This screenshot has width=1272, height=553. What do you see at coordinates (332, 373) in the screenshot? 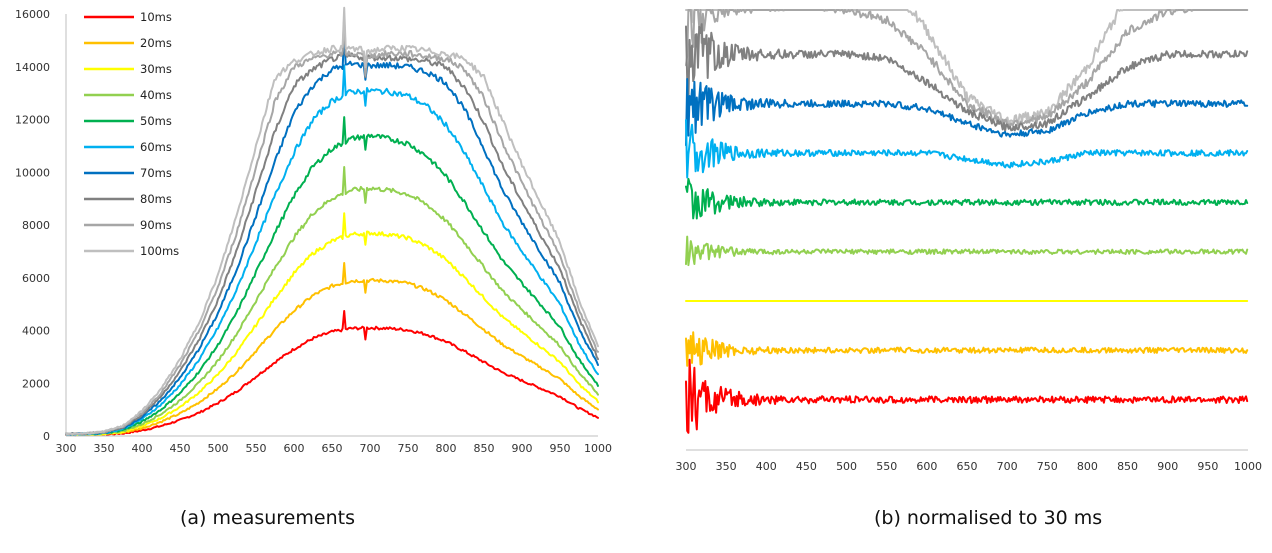
I see `panel-a-series-10ms` at bounding box center [332, 373].